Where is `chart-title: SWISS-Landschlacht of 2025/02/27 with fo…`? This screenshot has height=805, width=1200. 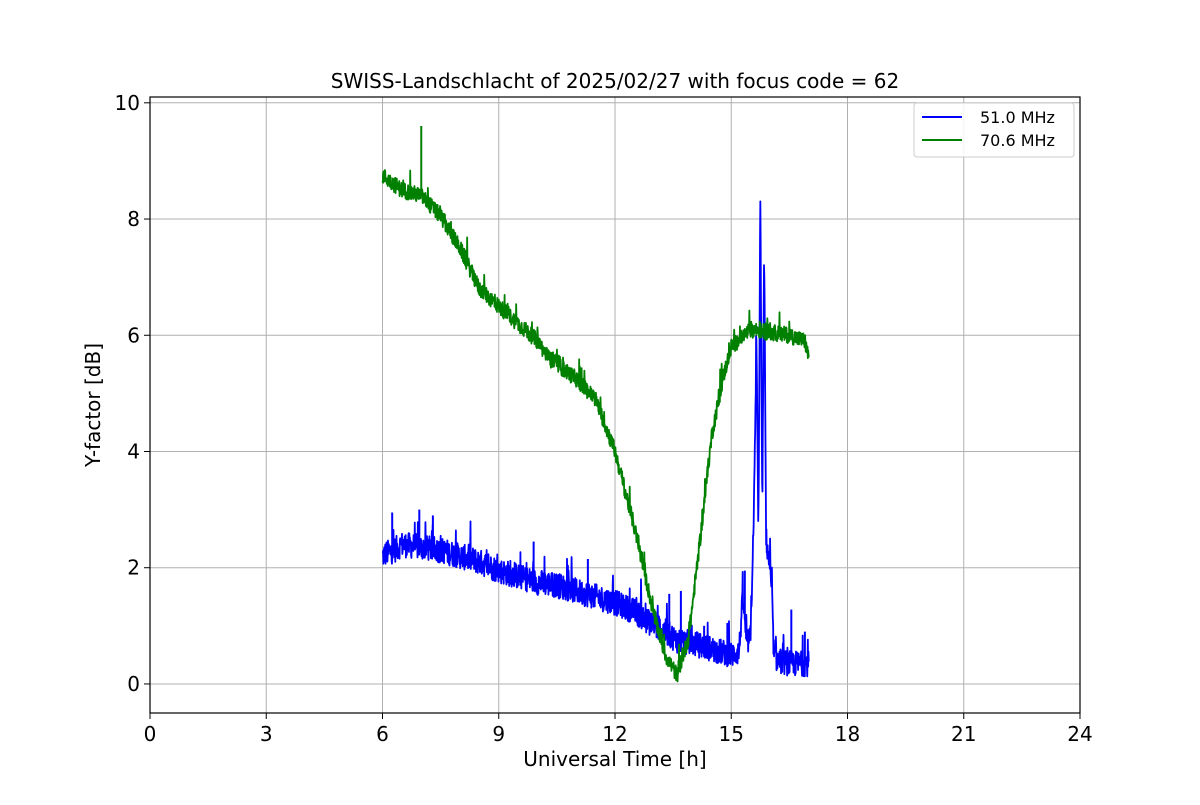 chart-title: SWISS-Landschlacht of 2025/02/27 with fo… is located at coordinates (615, 81).